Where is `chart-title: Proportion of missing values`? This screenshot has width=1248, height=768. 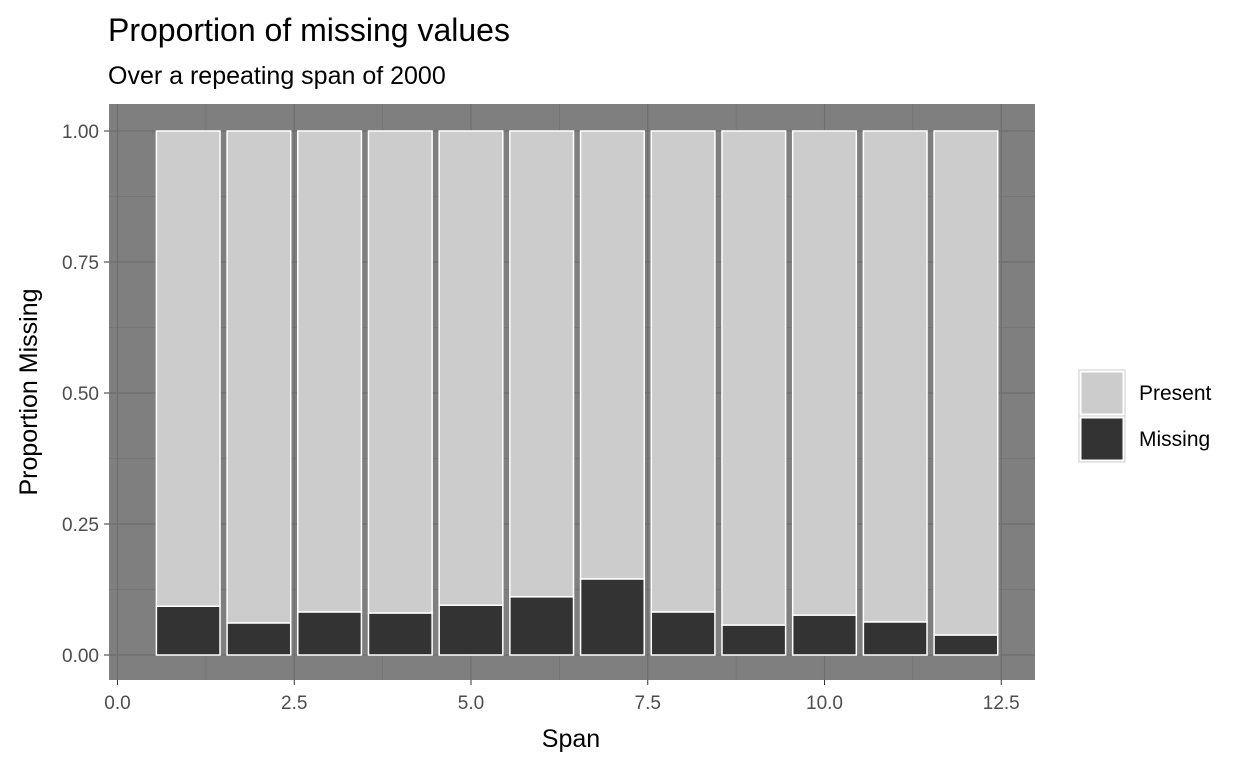 chart-title: Proportion of missing values is located at coordinates (309, 30).